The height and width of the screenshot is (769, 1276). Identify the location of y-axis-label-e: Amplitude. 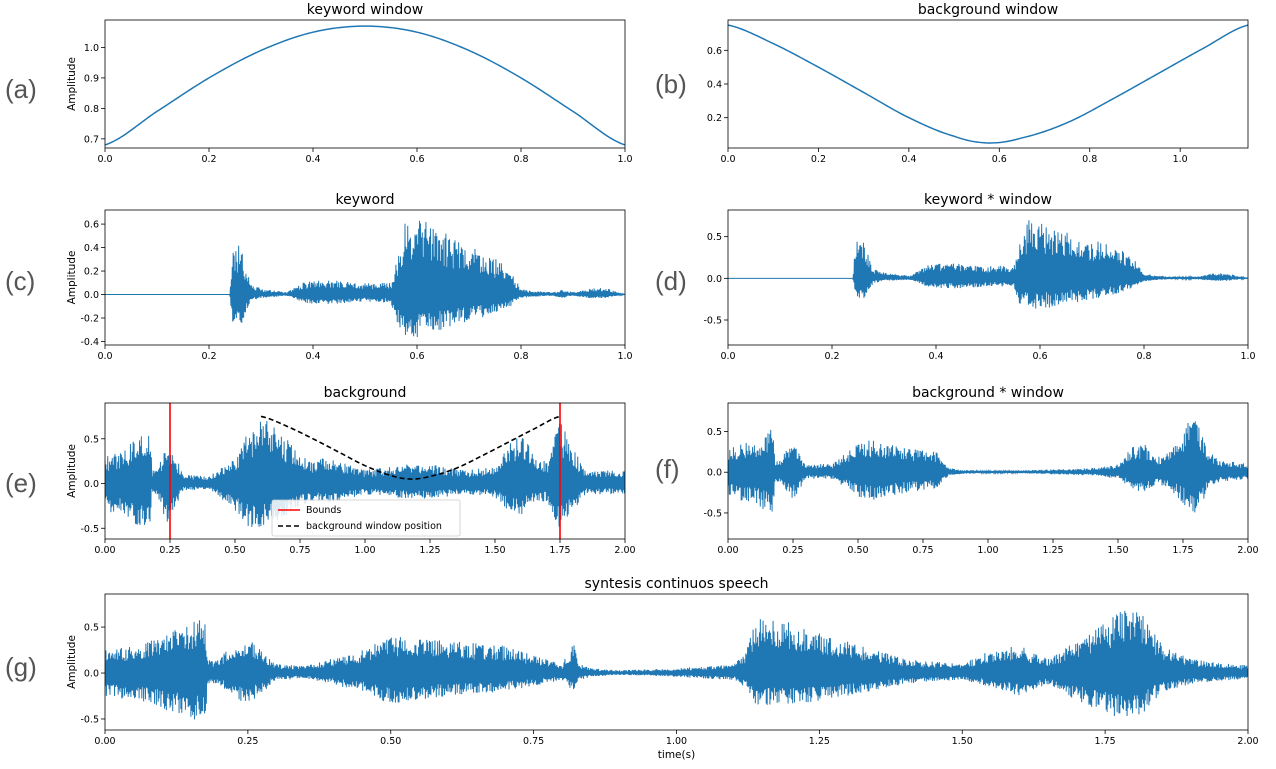
(72, 471).